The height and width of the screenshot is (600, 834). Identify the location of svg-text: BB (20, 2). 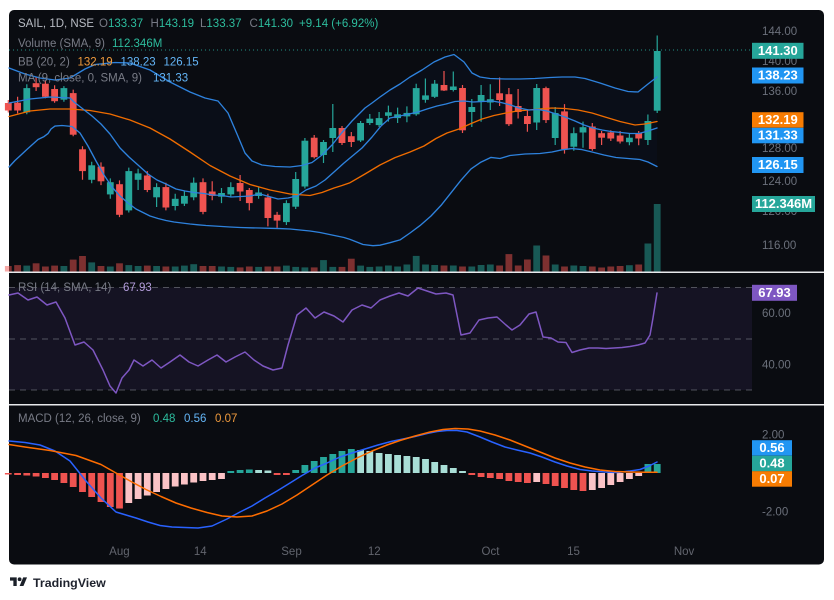
(44, 63).